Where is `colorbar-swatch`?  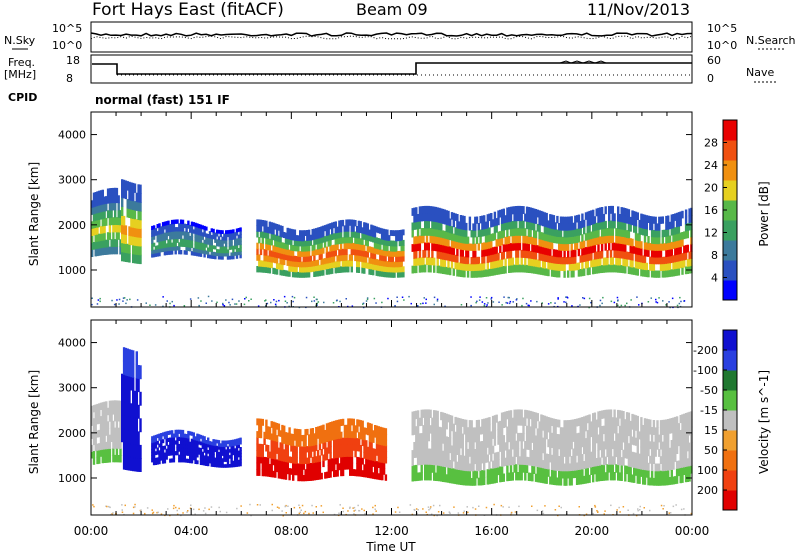 colorbar-swatch is located at coordinates (730, 150).